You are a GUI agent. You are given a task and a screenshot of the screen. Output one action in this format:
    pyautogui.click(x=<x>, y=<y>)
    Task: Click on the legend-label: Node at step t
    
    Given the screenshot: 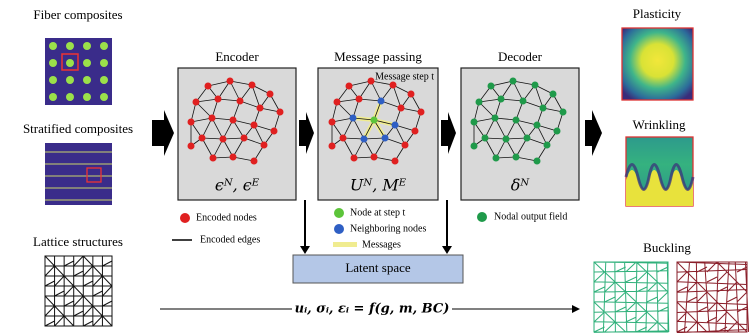 What is the action you would take?
    pyautogui.click(x=377, y=212)
    